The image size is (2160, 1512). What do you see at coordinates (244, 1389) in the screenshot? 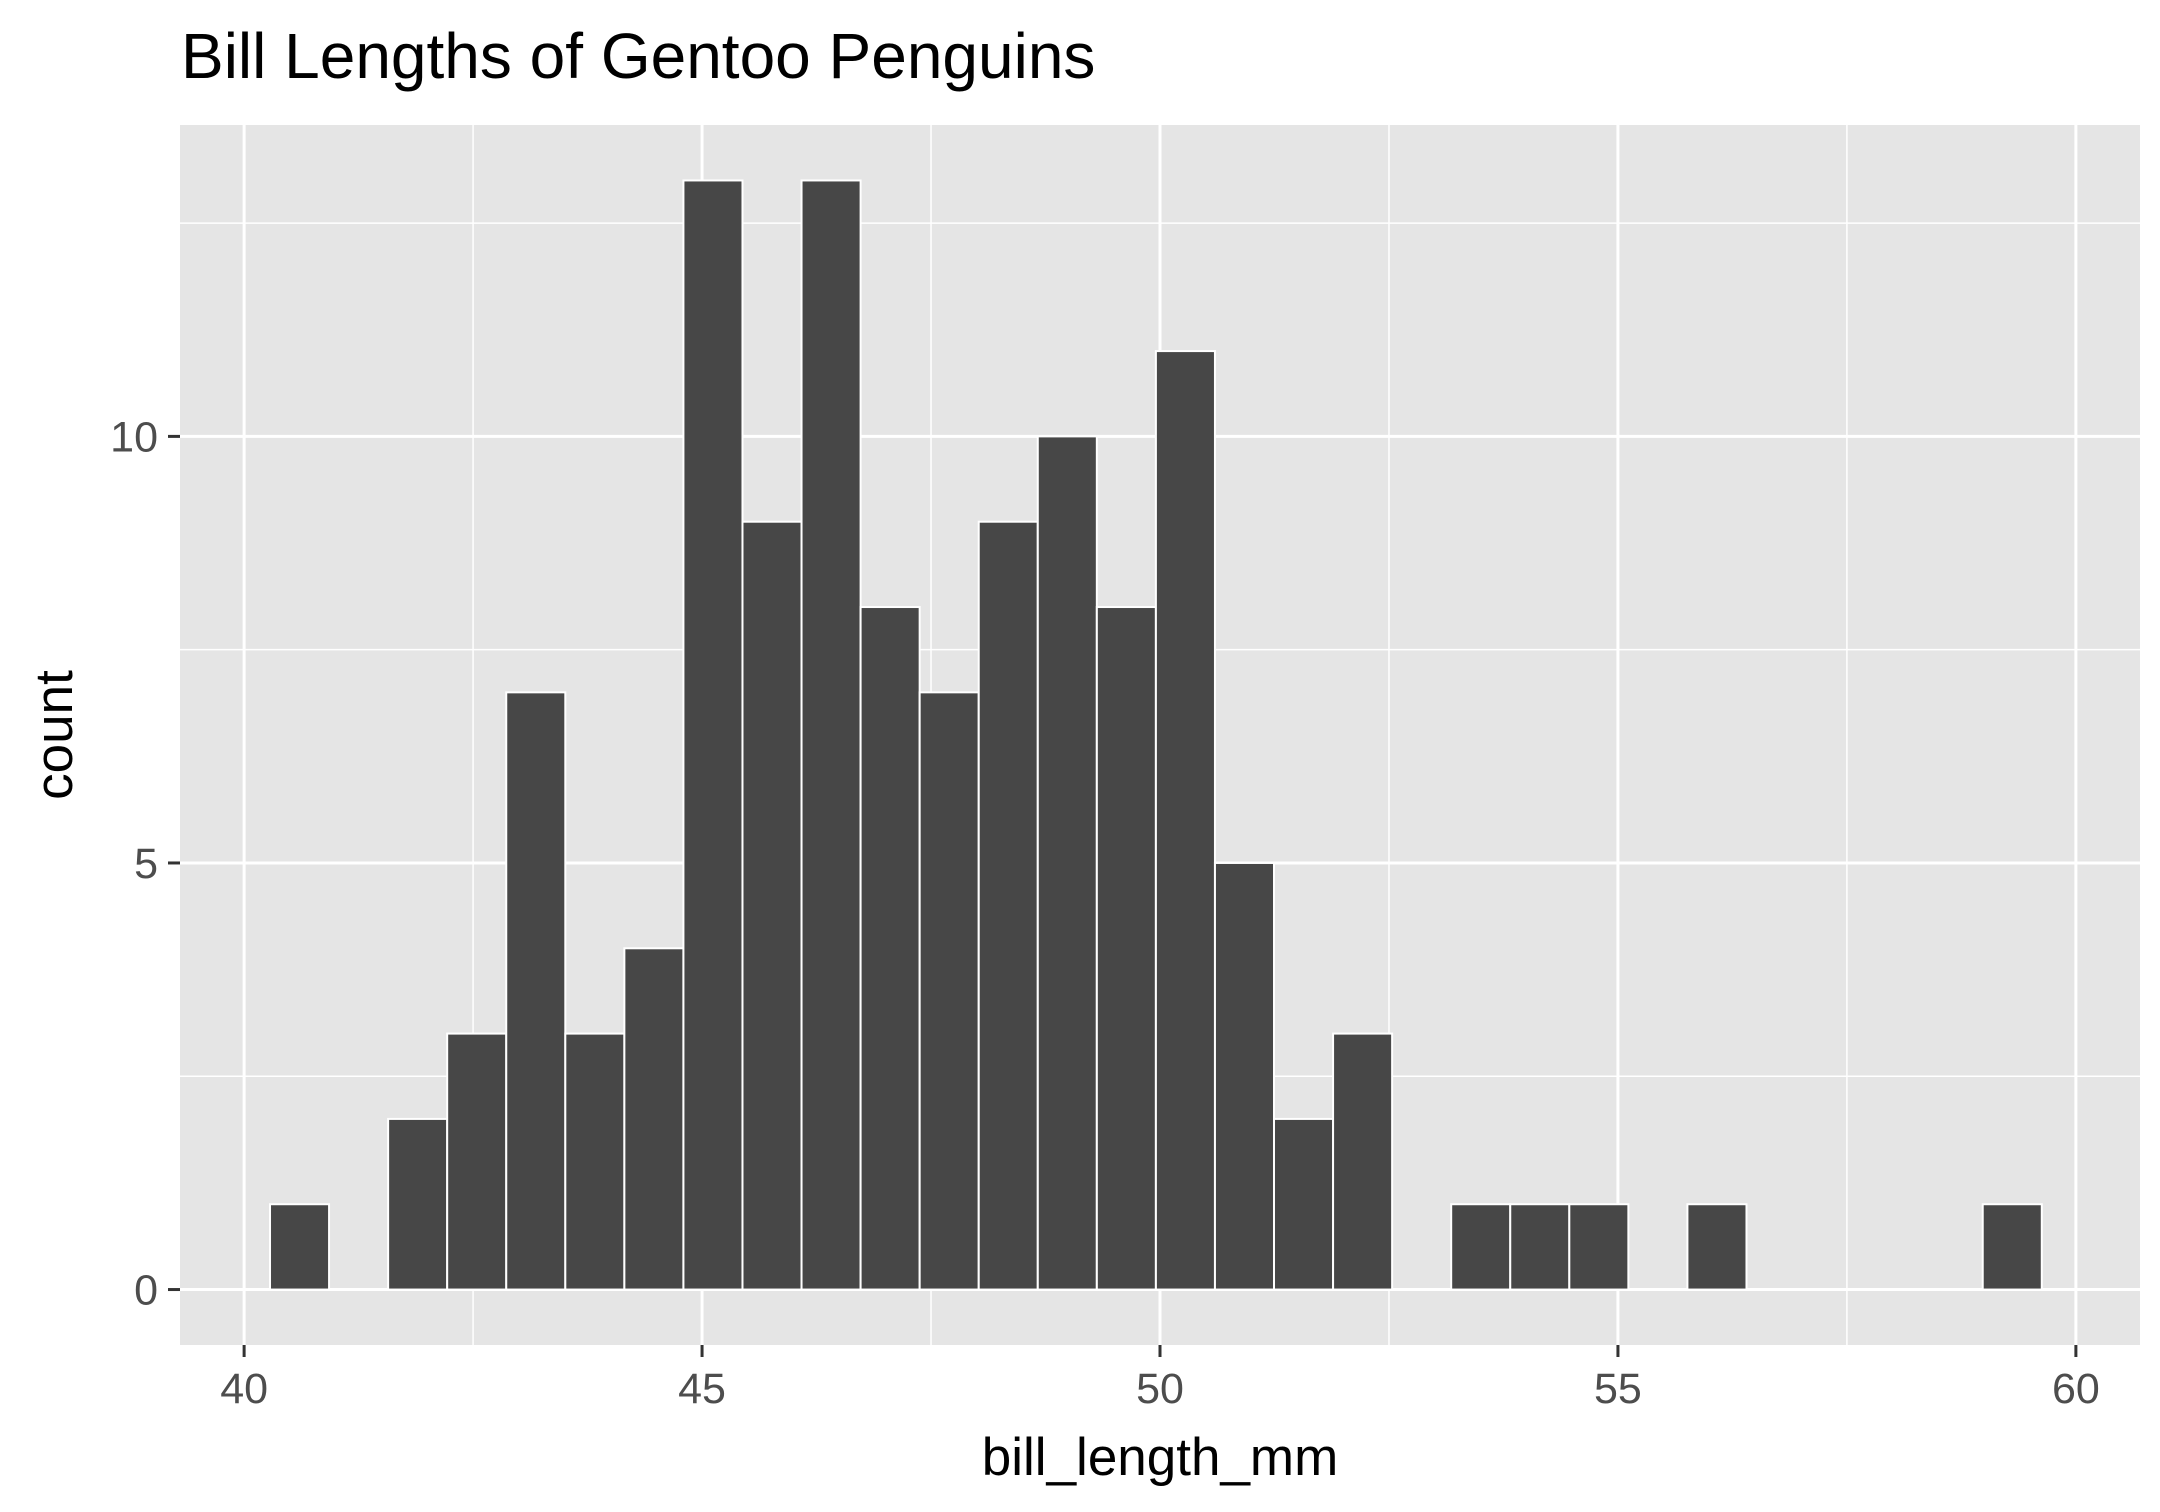
I see `x-tick-label: 40` at bounding box center [244, 1389].